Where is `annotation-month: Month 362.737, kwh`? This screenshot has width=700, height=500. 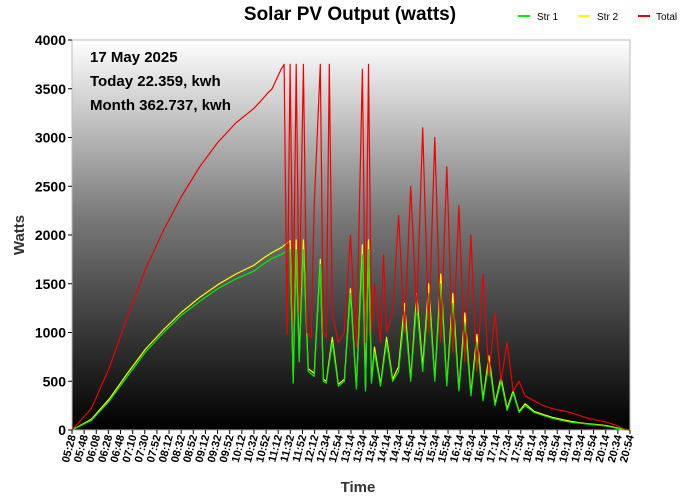
annotation-month: Month 362.737, kwh is located at coordinates (160, 105).